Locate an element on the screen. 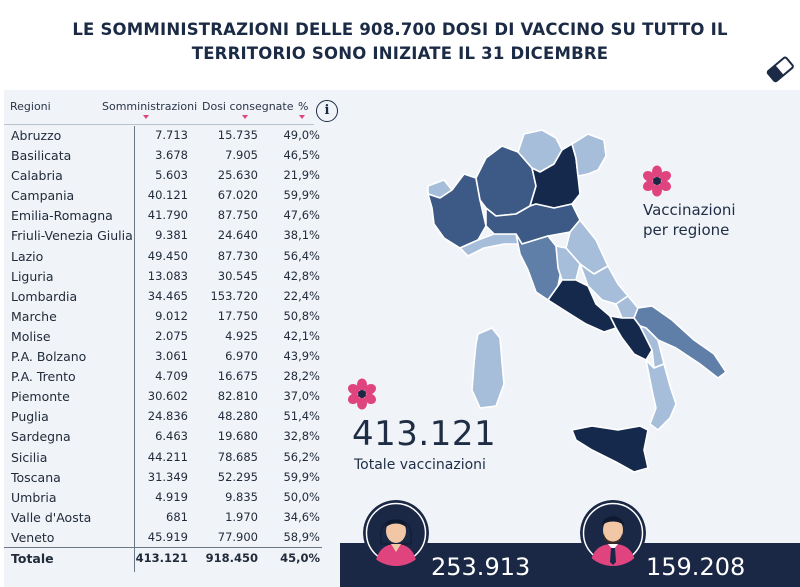  women-count: 253.913 is located at coordinates (481, 567).